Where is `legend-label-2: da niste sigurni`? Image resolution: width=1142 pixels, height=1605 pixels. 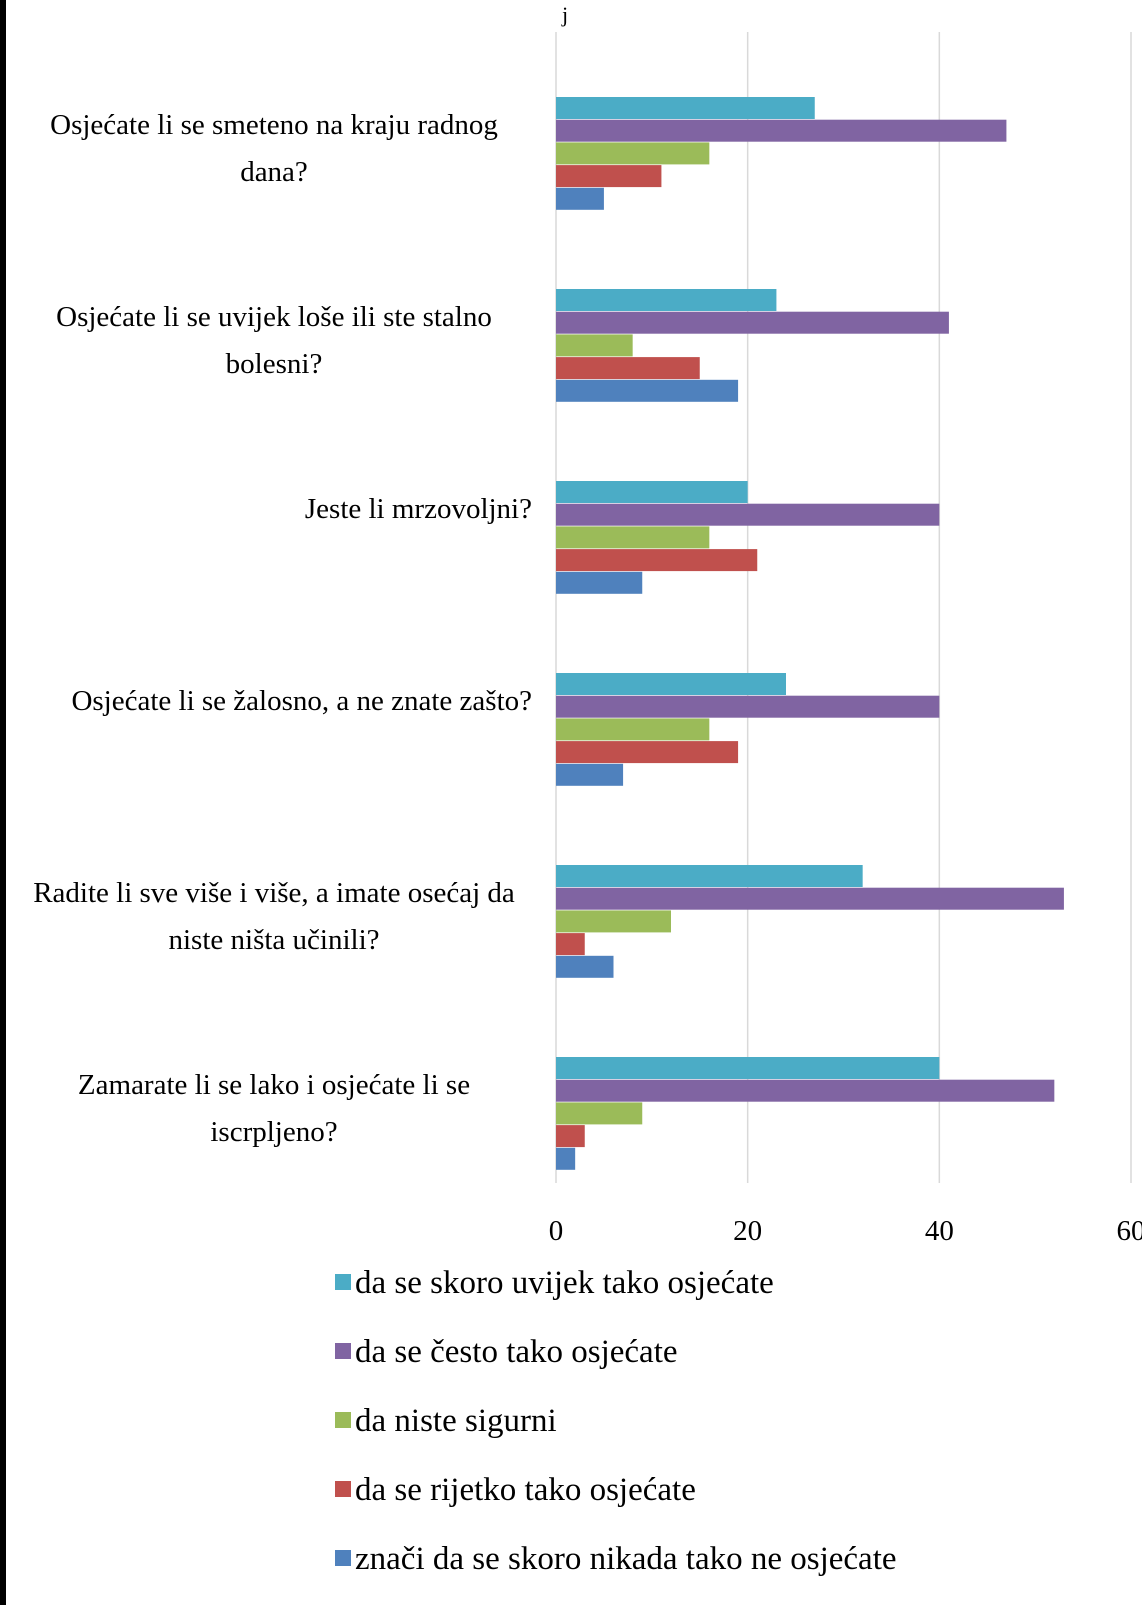 legend-label-2: da niste sigurni is located at coordinates (456, 1421).